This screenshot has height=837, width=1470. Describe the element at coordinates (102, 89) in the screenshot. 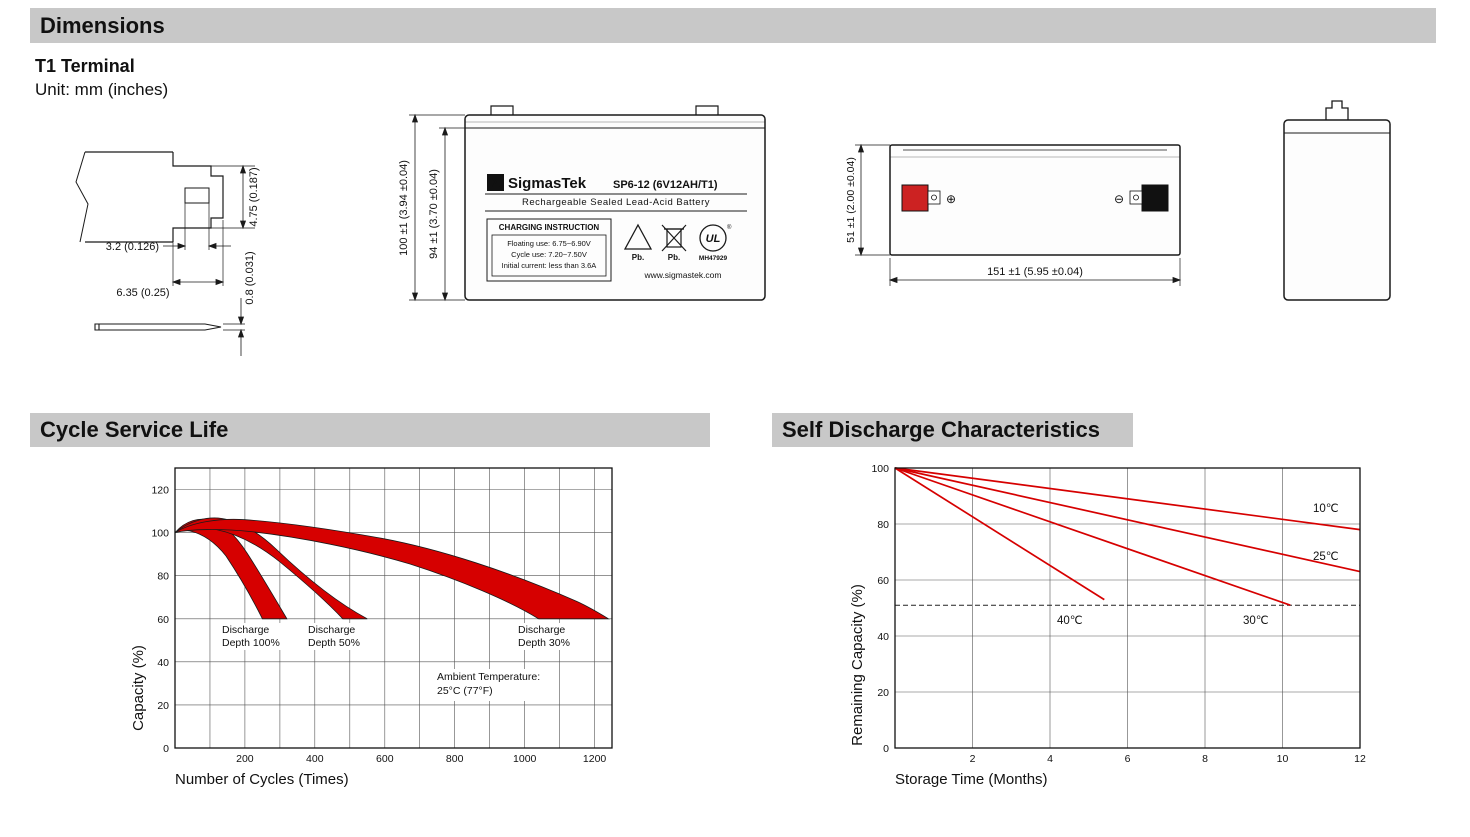

I see `unit-label: Unit: mm (inches)` at that location.